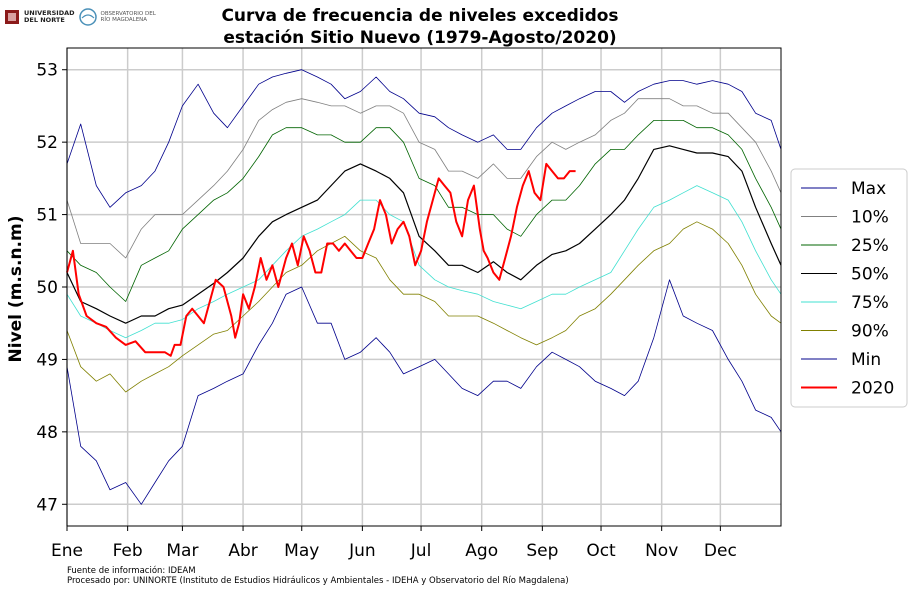 This screenshot has height=593, width=914. Describe the element at coordinates (128, 551) in the screenshot. I see `x-tick-label-1: Feb` at that location.